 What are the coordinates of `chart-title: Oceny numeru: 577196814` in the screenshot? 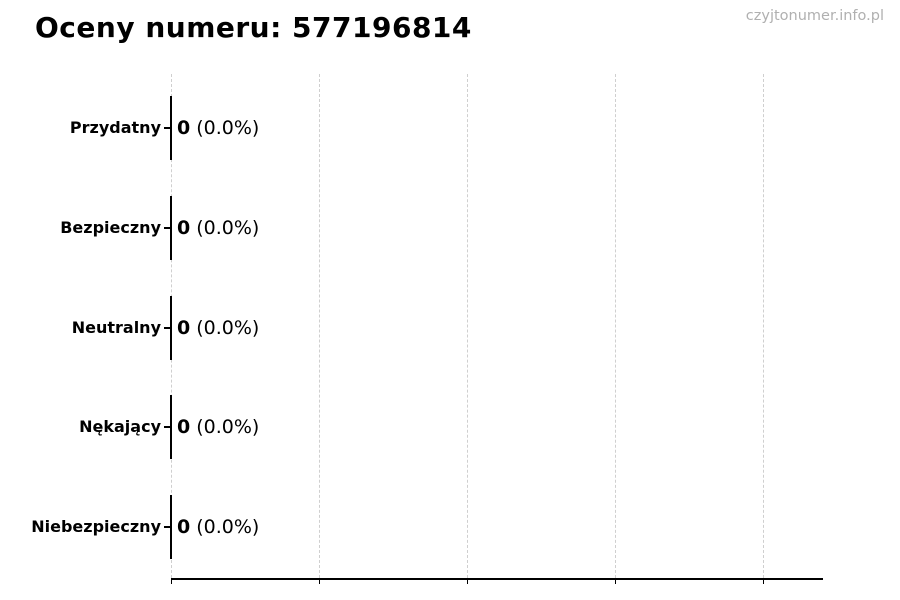 It's located at (253, 27).